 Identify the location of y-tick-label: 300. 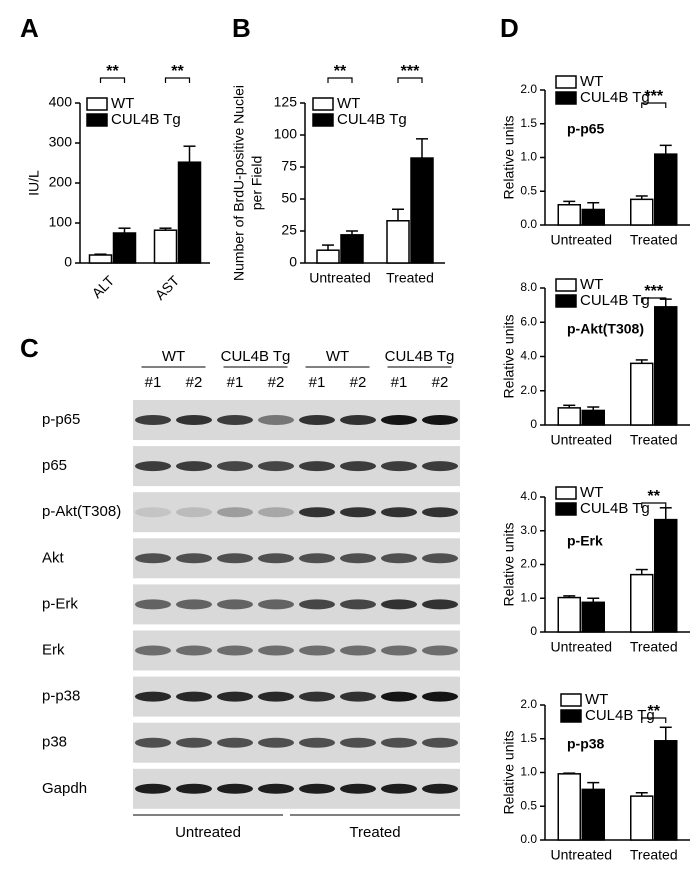
(61, 142).